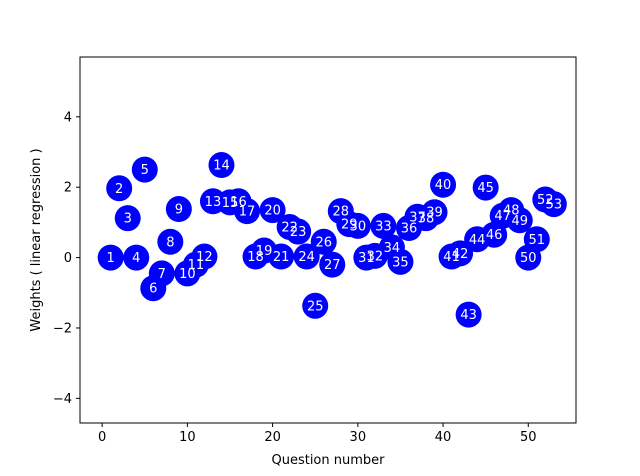 The width and height of the screenshot is (640, 476). Describe the element at coordinates (366, 258) in the screenshot. I see `data-point-label-31: 31` at that location.